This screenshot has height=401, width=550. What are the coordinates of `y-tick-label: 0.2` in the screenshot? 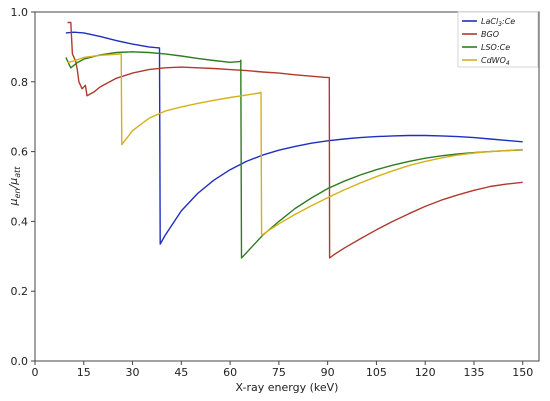 It's located at (20, 291).